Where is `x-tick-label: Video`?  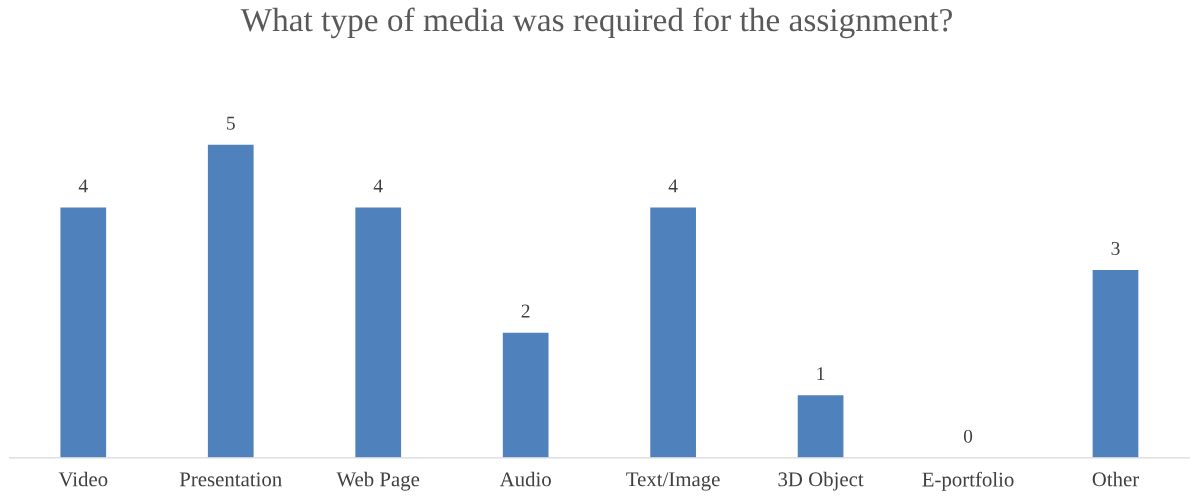
x-tick-label: Video is located at coordinates (83, 479).